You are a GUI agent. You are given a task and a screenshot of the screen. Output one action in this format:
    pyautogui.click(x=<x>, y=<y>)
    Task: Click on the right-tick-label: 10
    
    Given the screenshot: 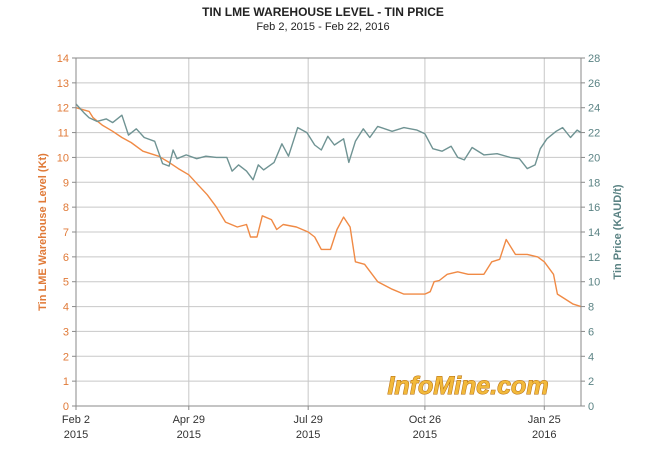 What is the action you would take?
    pyautogui.click(x=594, y=283)
    